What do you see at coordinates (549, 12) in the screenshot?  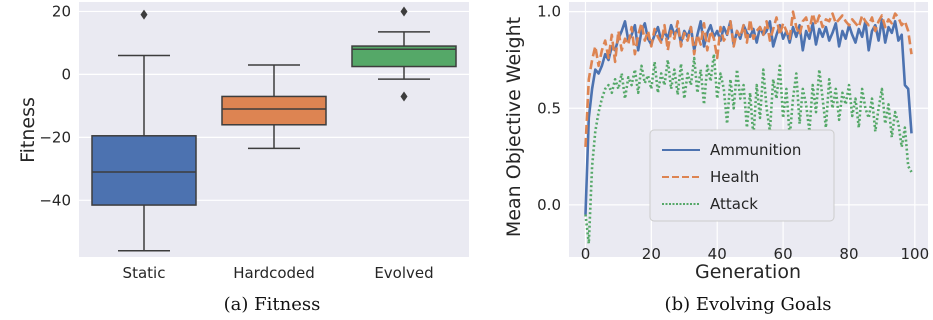 I see `evolving-goals-y-tick-label: 1.0` at bounding box center [549, 12].